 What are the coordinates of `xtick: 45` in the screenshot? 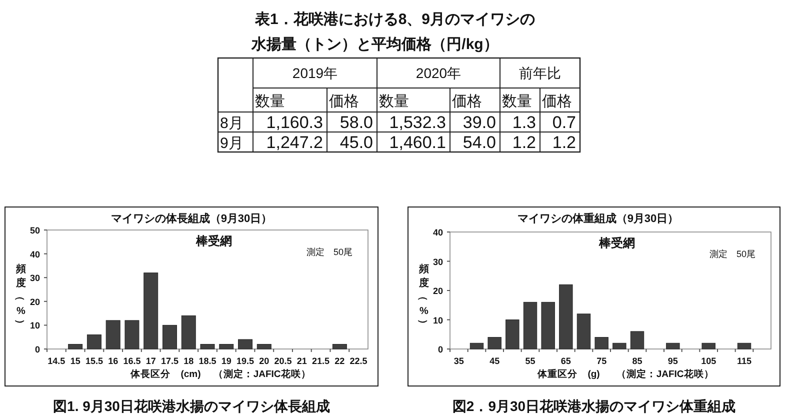 It's located at (495, 361).